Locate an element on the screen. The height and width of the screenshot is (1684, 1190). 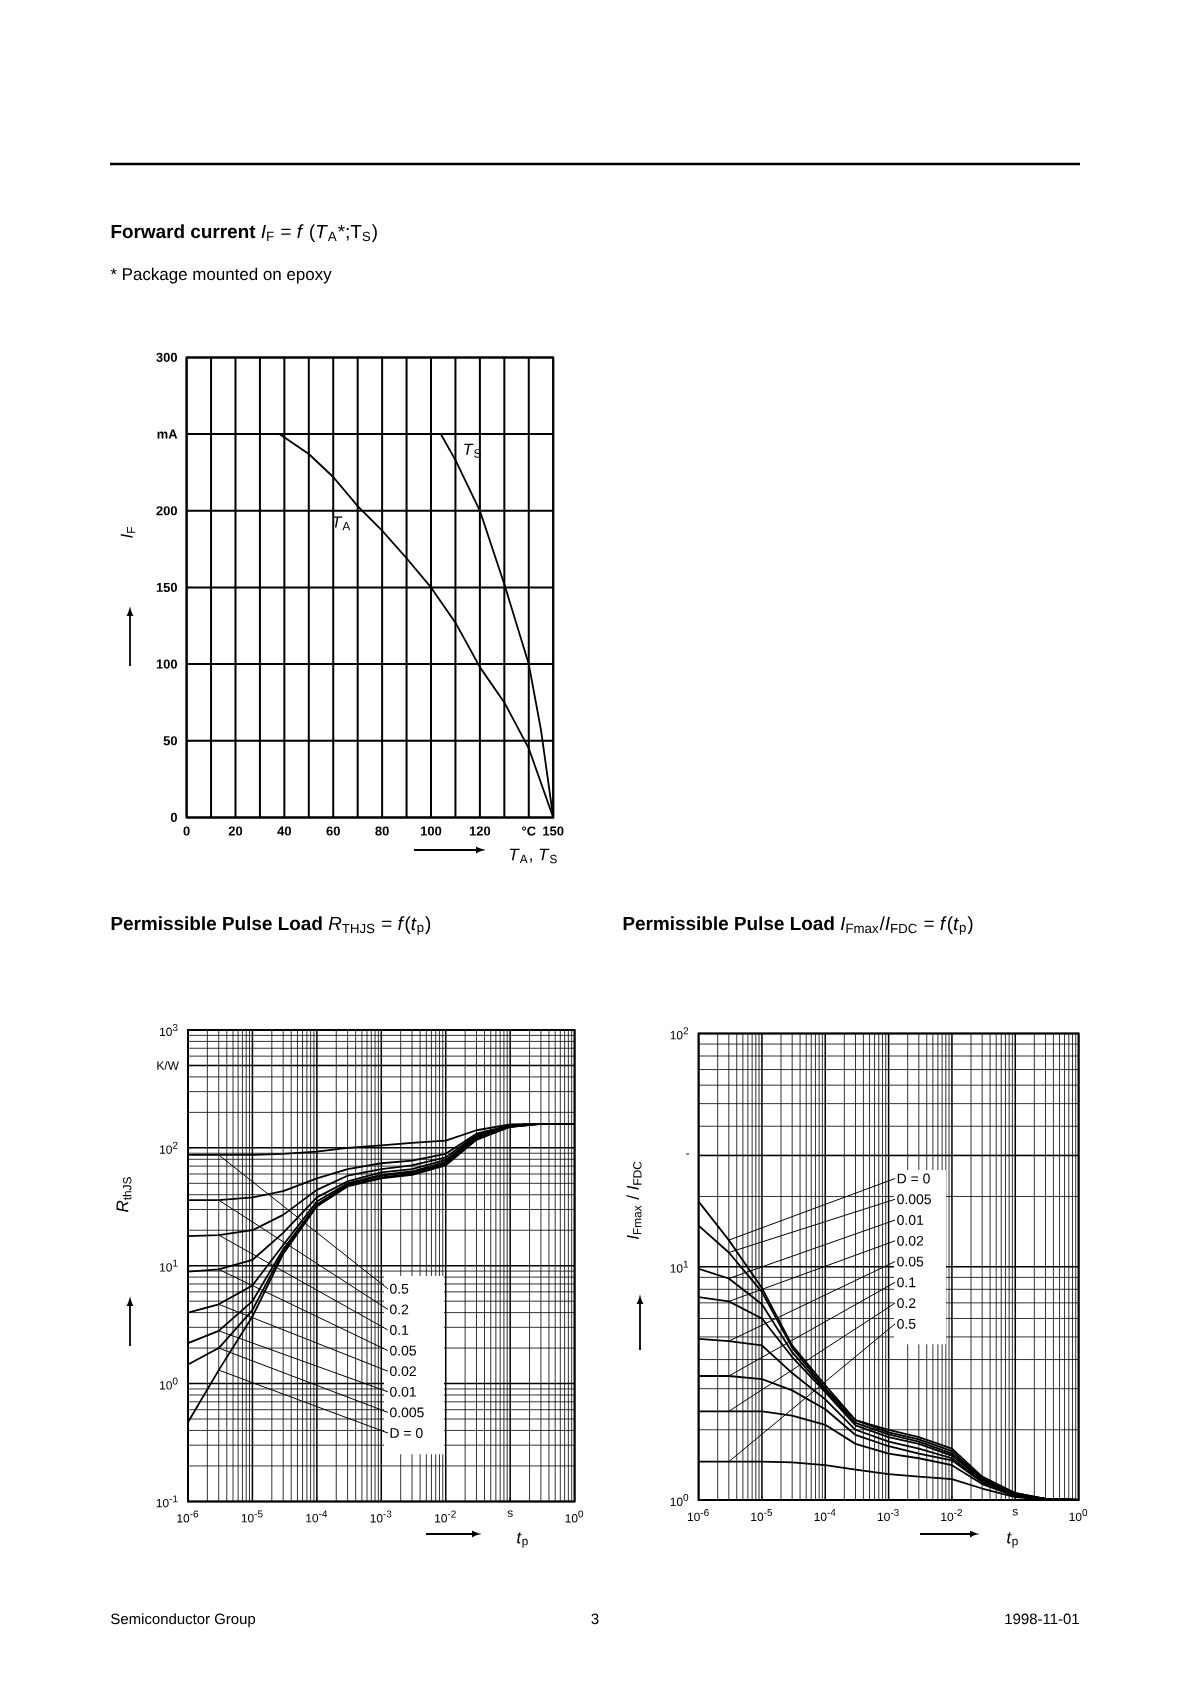
chart-title: Permissible Pulse Load R$_{THJS}$ = f(t$_{p}$) is located at coordinates (271, 925).